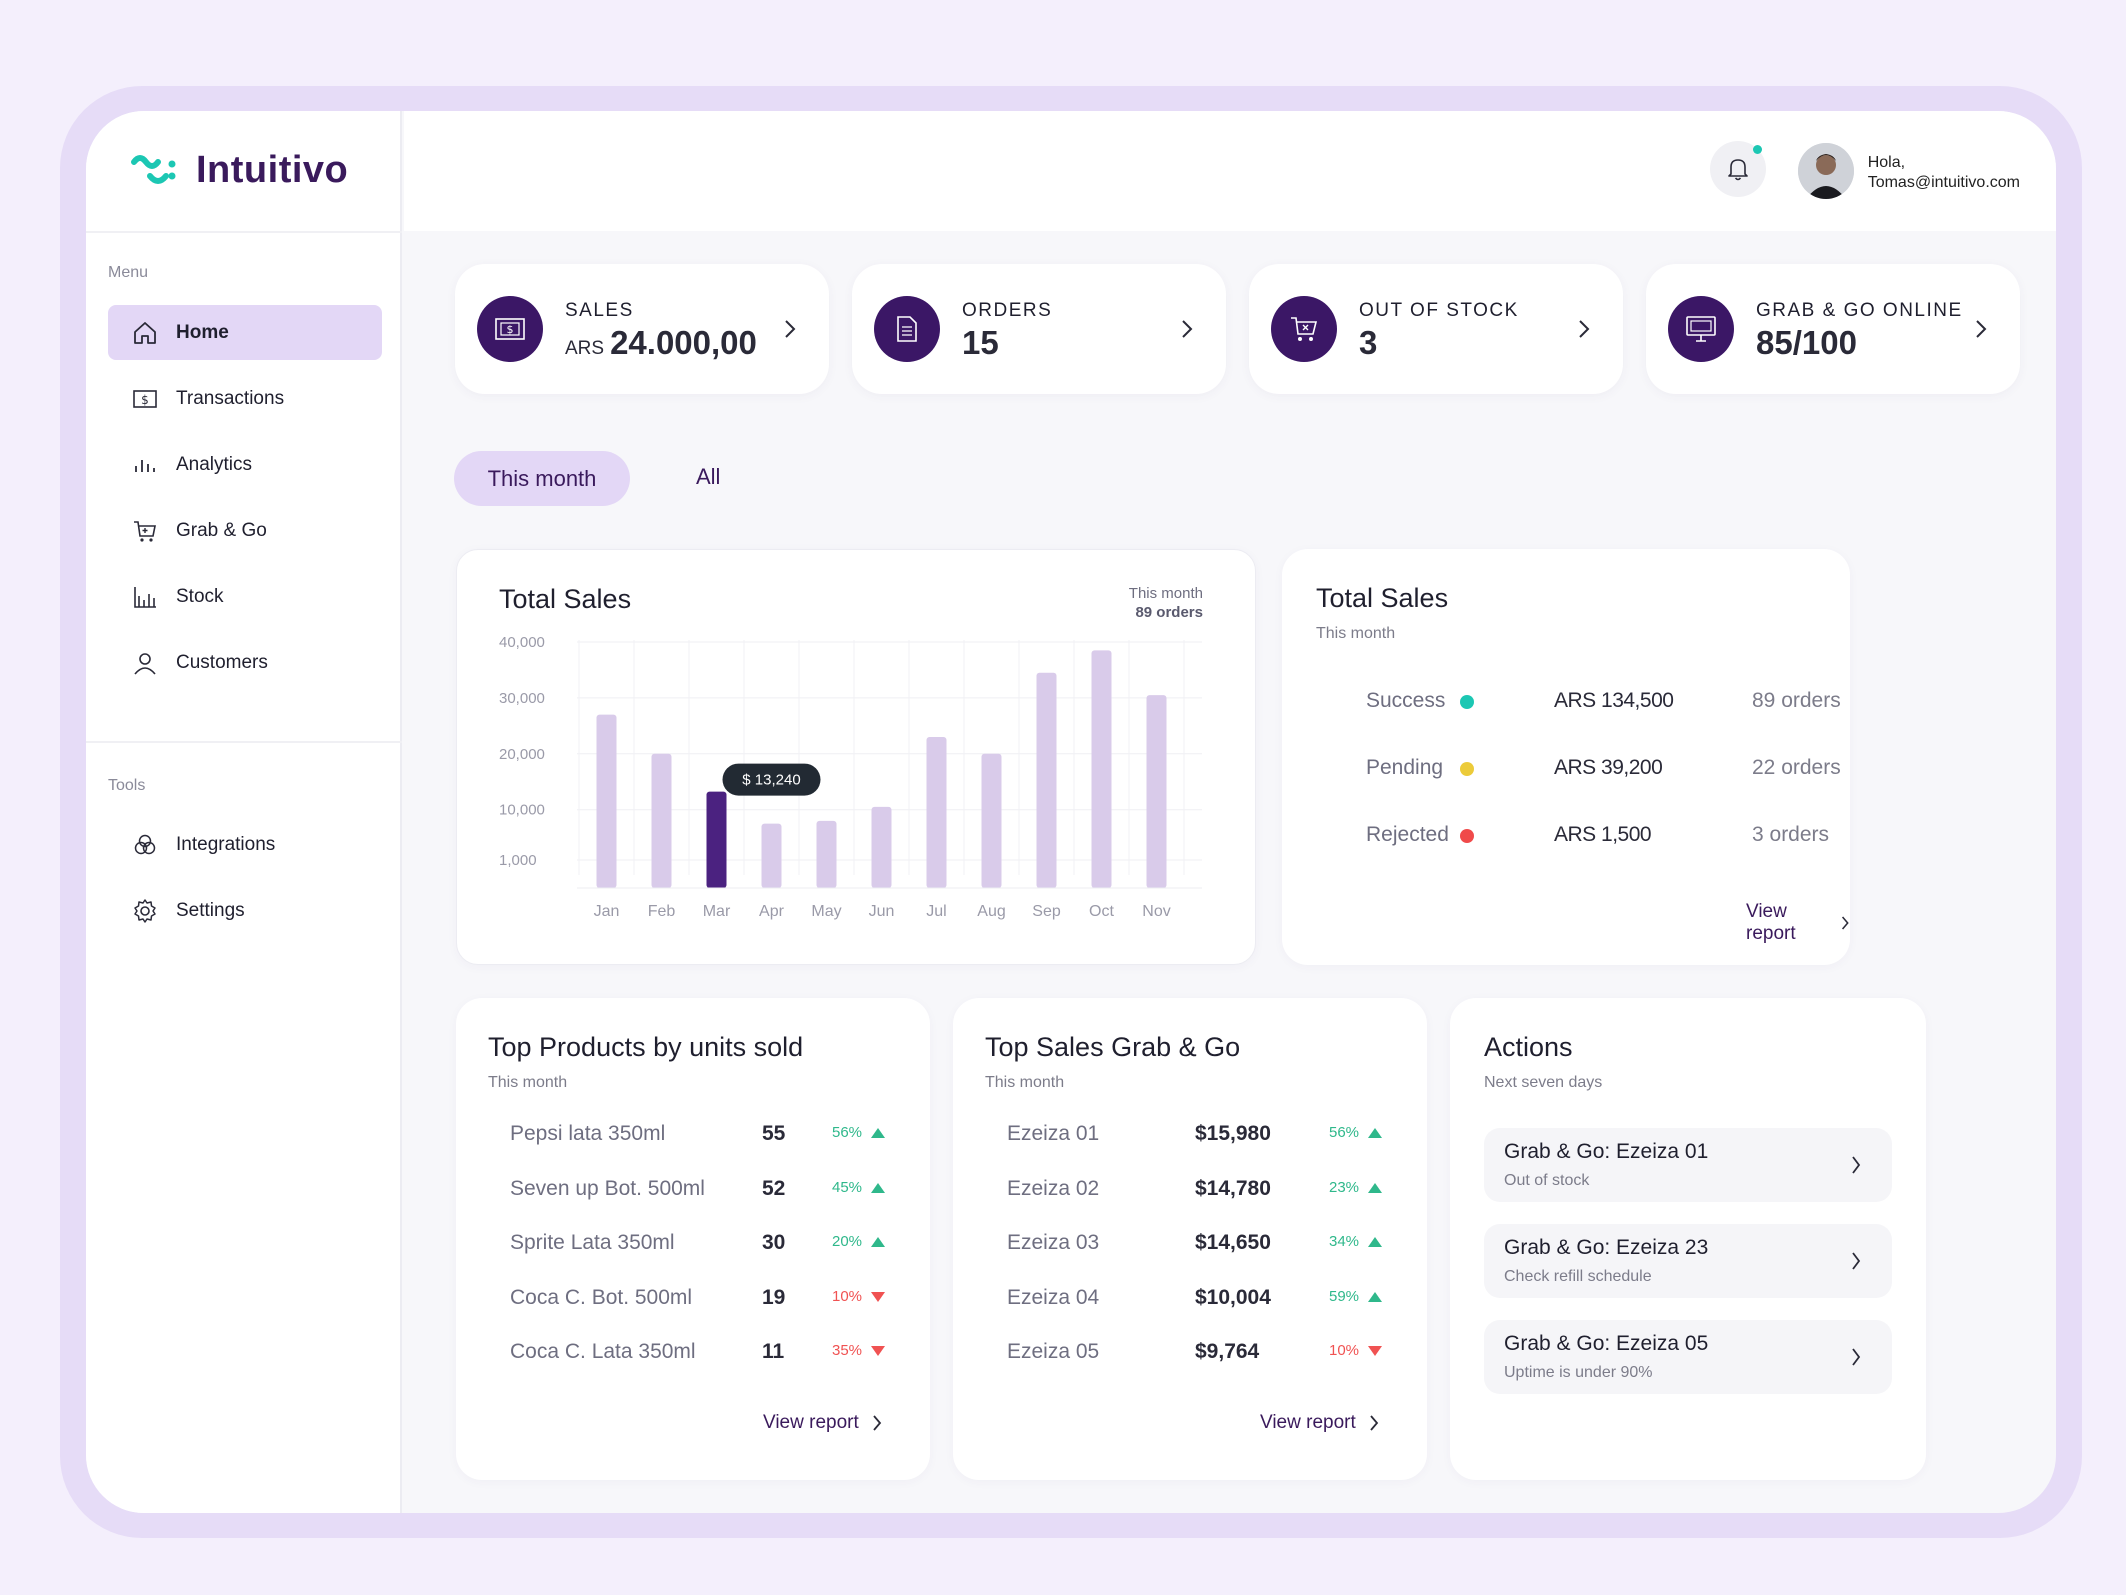  What do you see at coordinates (245, 464) in the screenshot?
I see `sidebar-item-analytics: Analytics` at bounding box center [245, 464].